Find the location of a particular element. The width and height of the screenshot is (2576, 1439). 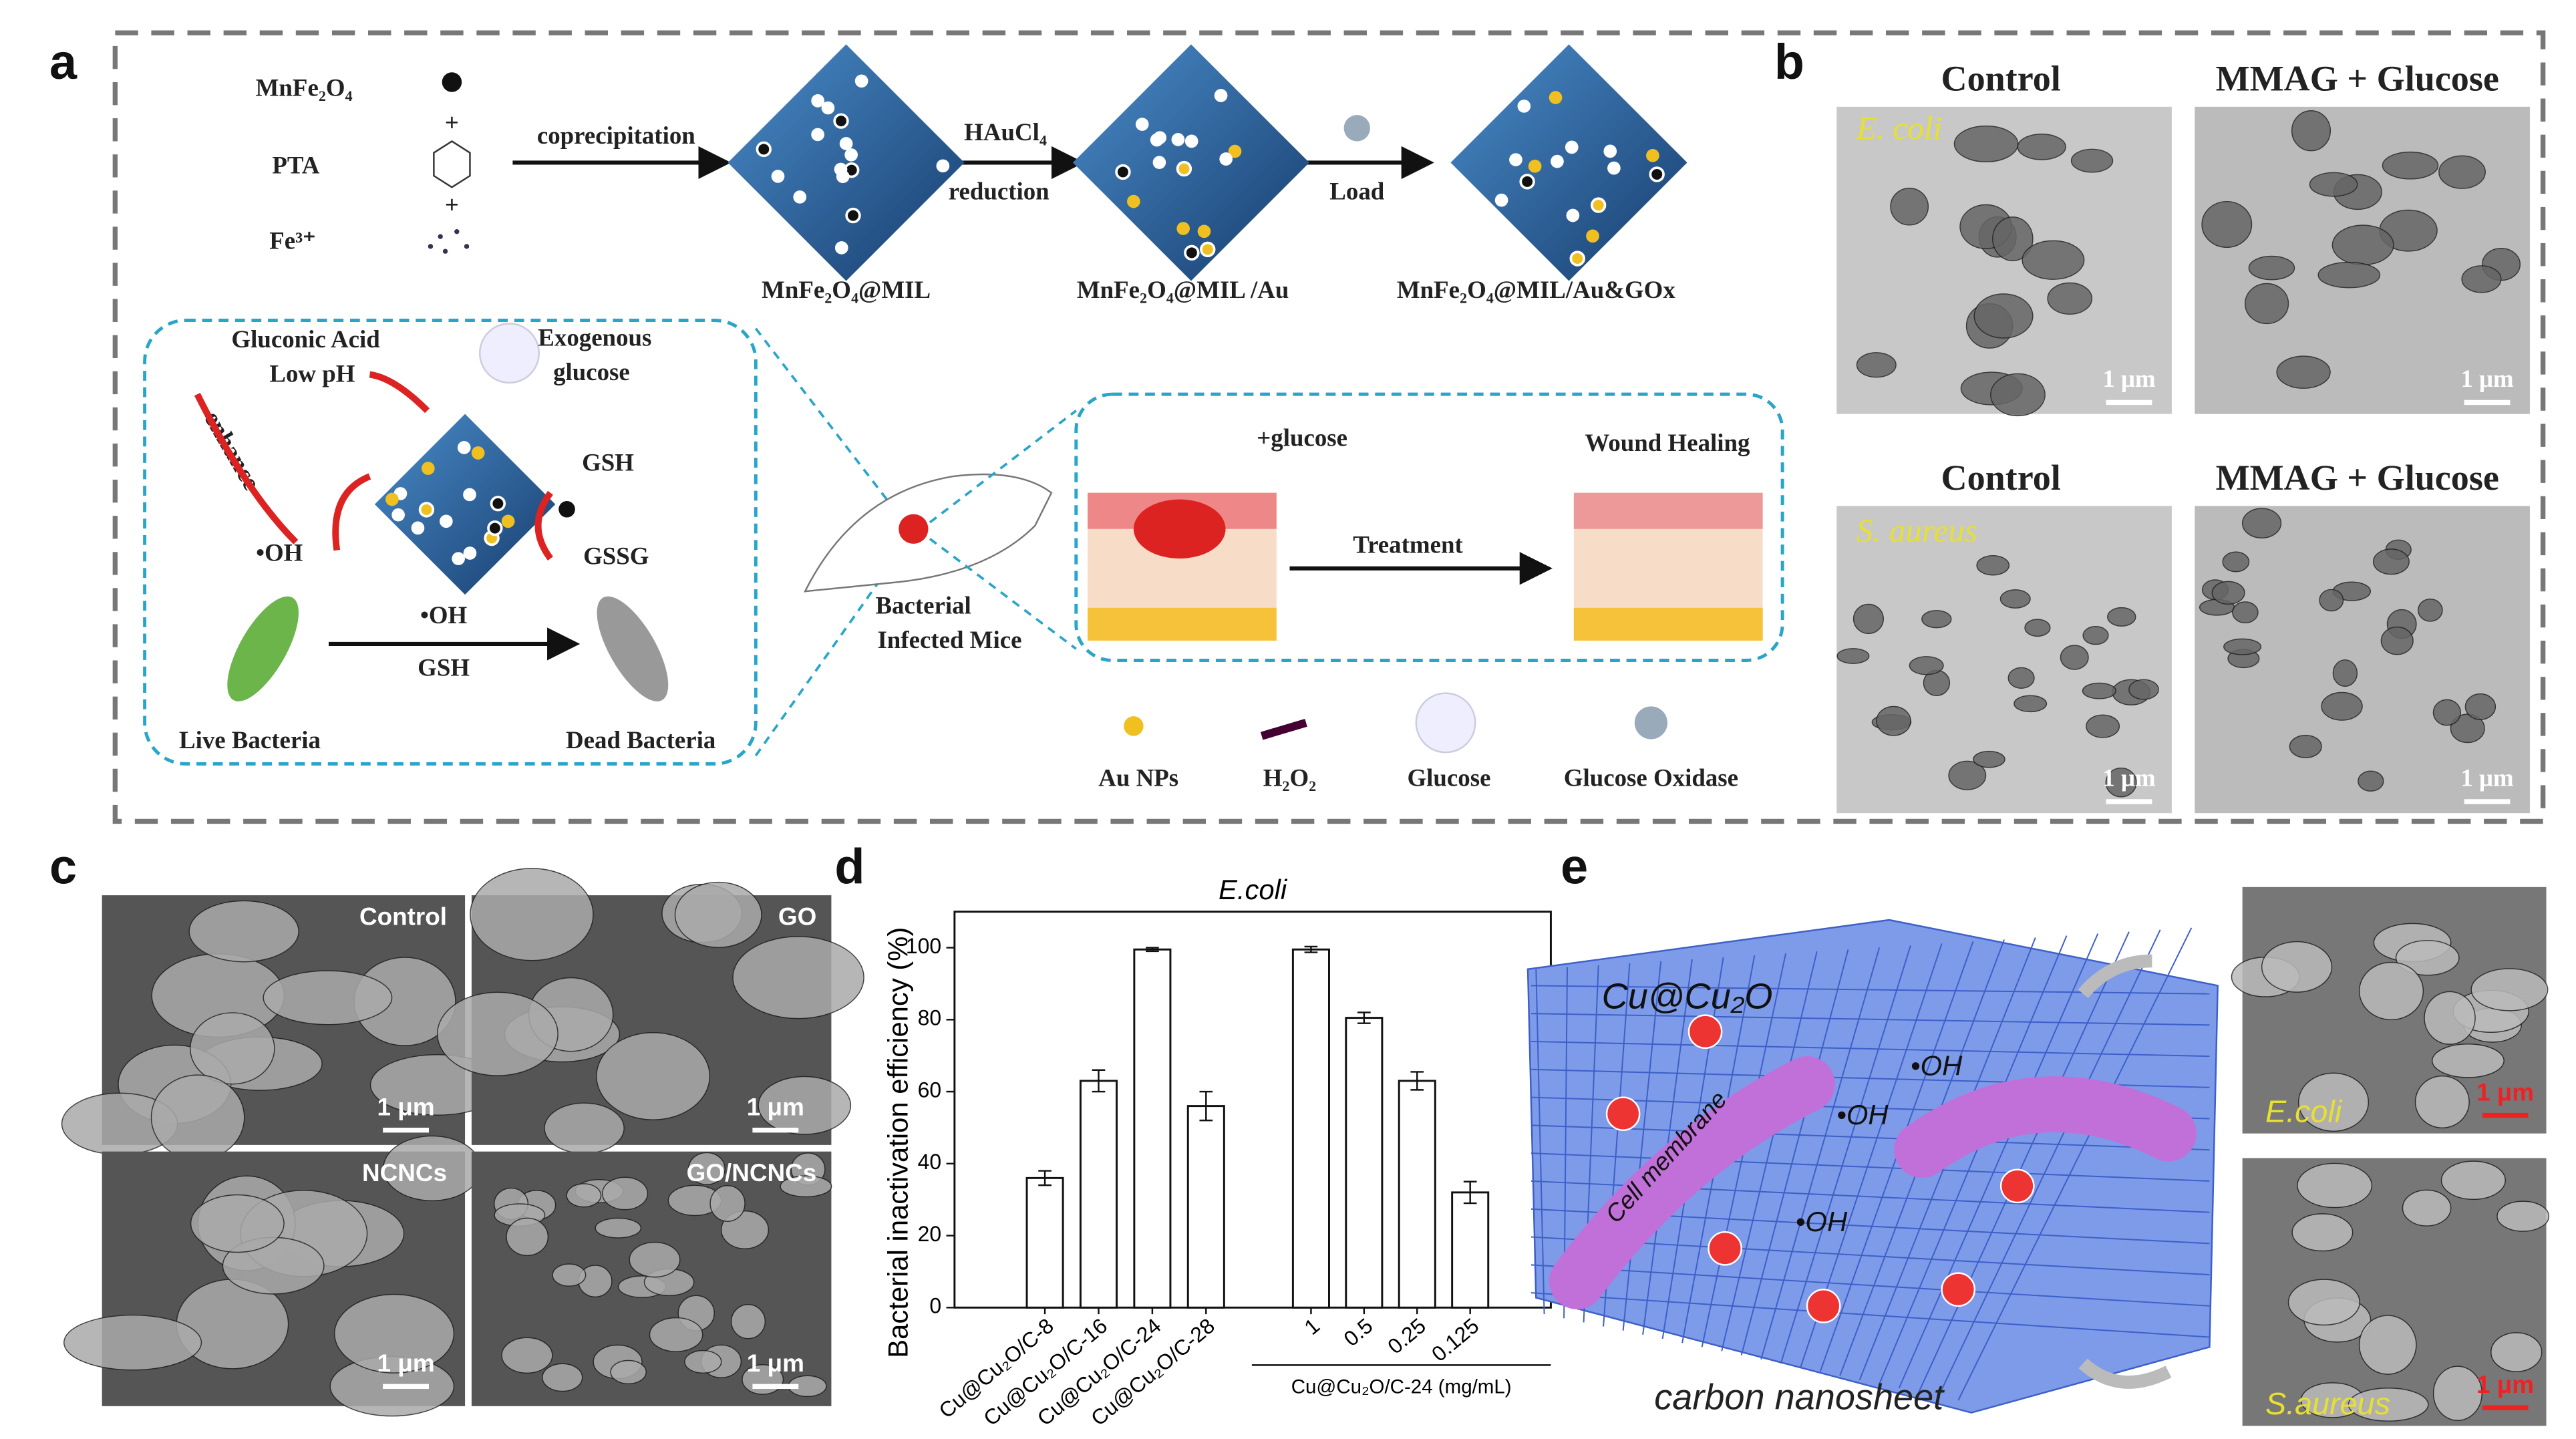

label: Low pH is located at coordinates (312, 373).